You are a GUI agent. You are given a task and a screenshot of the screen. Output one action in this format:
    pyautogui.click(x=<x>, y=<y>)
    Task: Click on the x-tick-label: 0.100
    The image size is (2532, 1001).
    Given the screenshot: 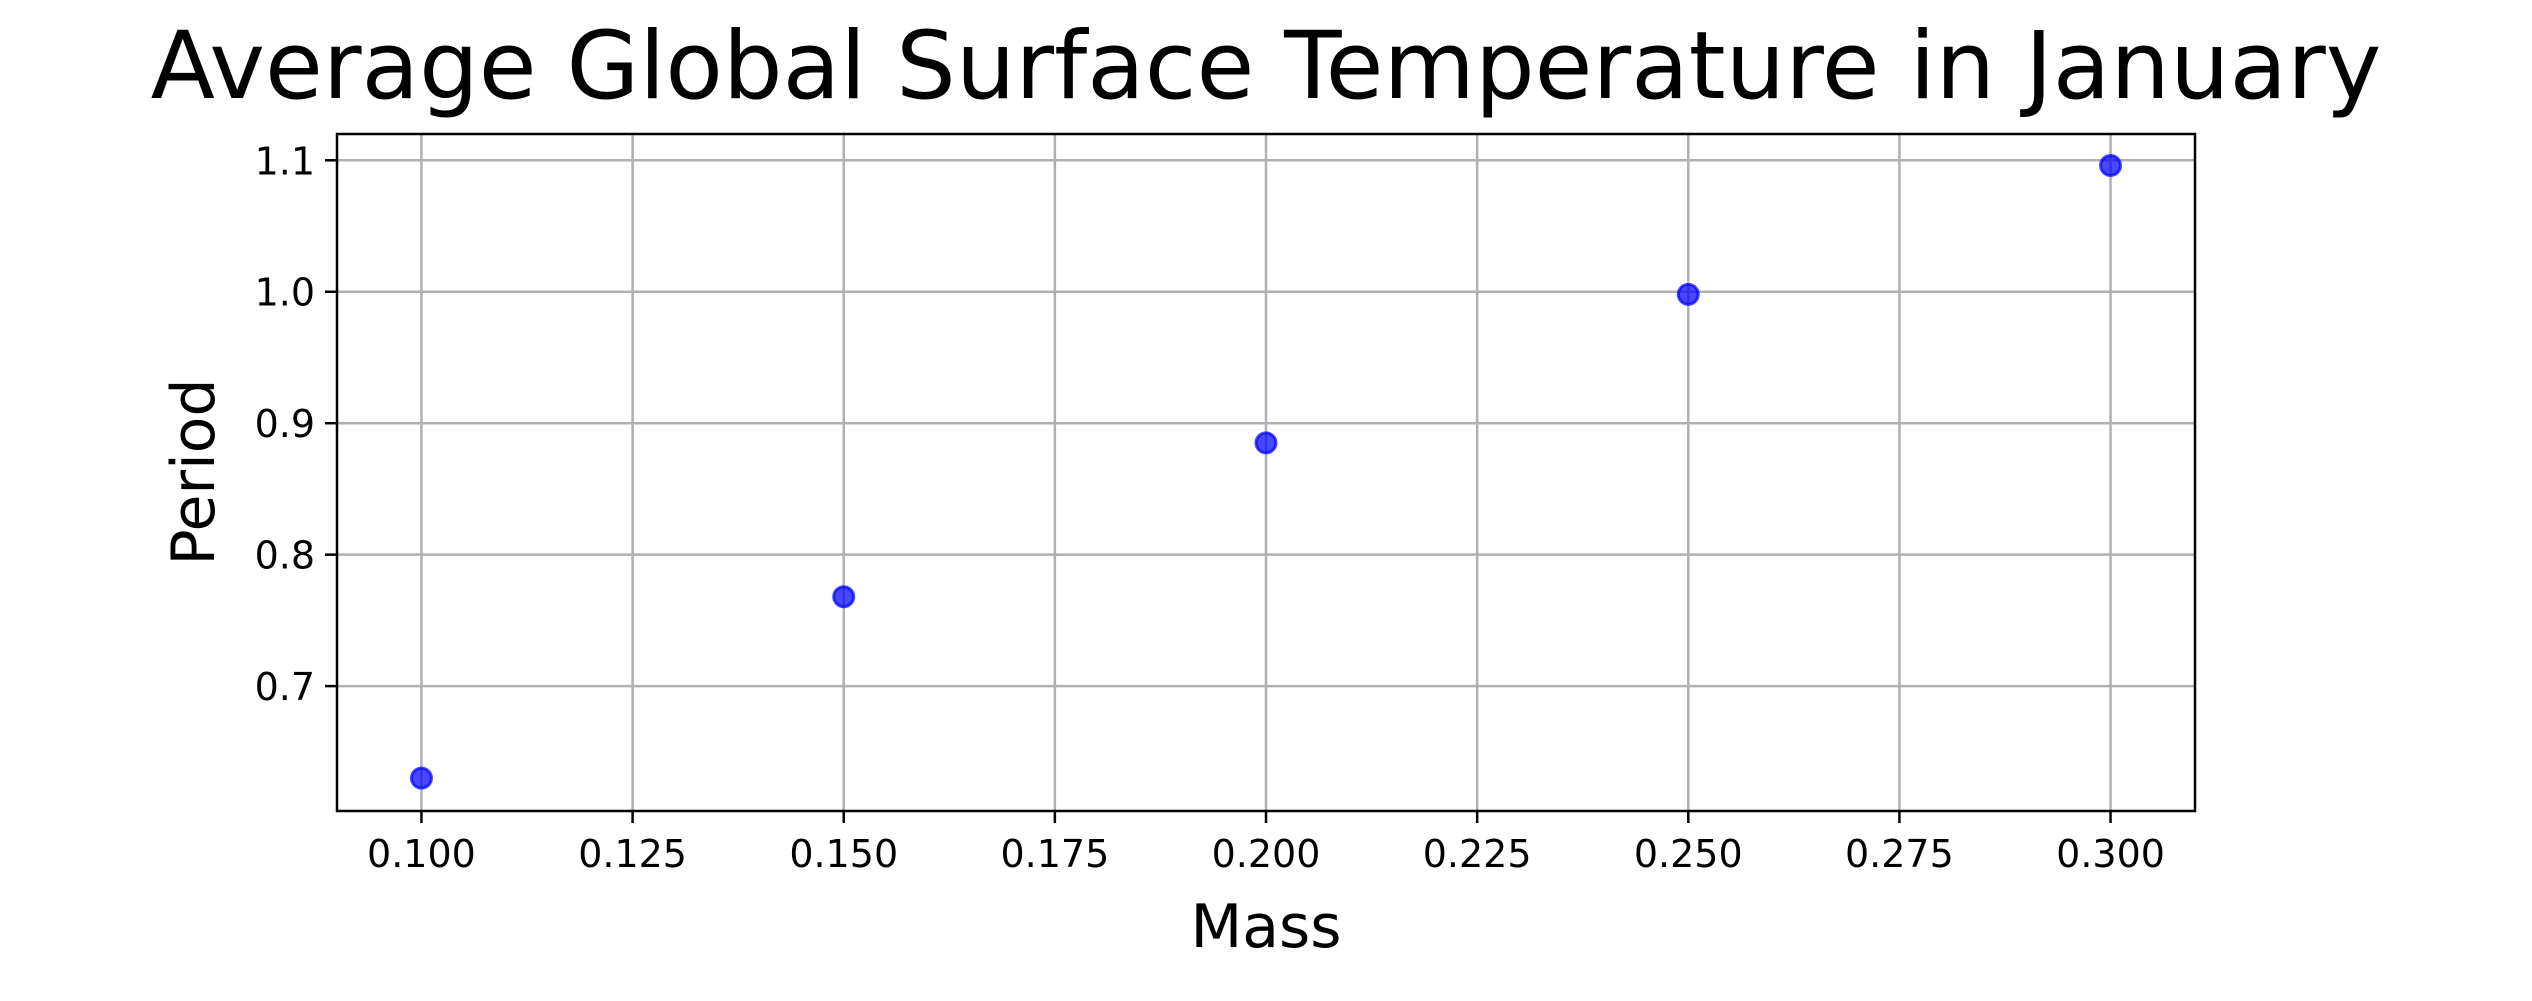 What is the action you would take?
    pyautogui.click(x=421, y=854)
    